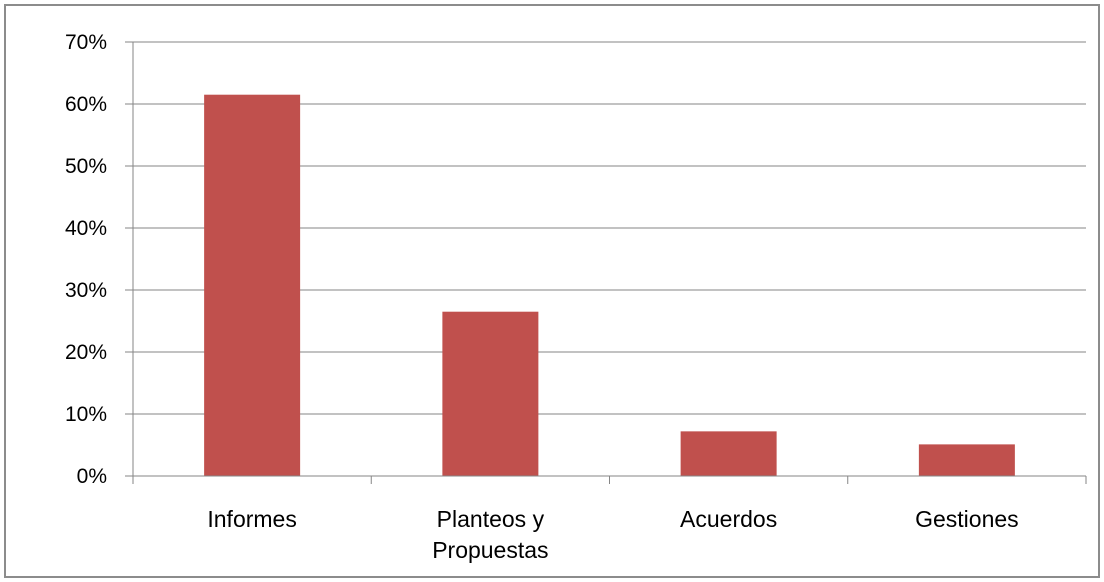 This screenshot has width=1104, height=582. What do you see at coordinates (86, 228) in the screenshot?
I see `y-tick-label: 40%` at bounding box center [86, 228].